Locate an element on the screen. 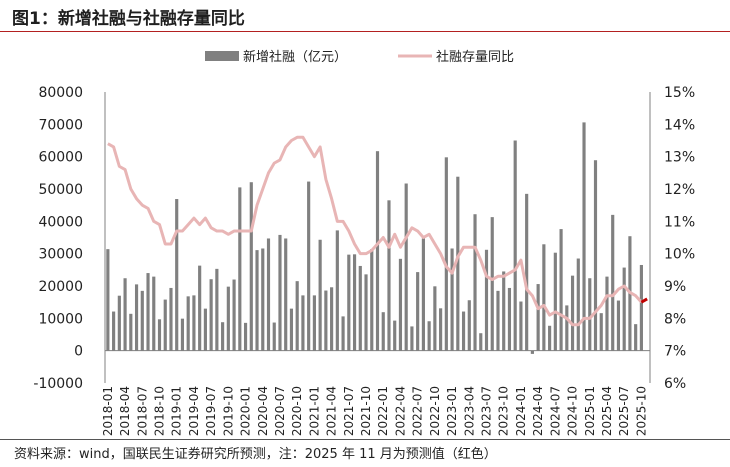 The height and width of the screenshot is (467, 730). x-tick-label: 2024-04 is located at coordinates (538, 411).